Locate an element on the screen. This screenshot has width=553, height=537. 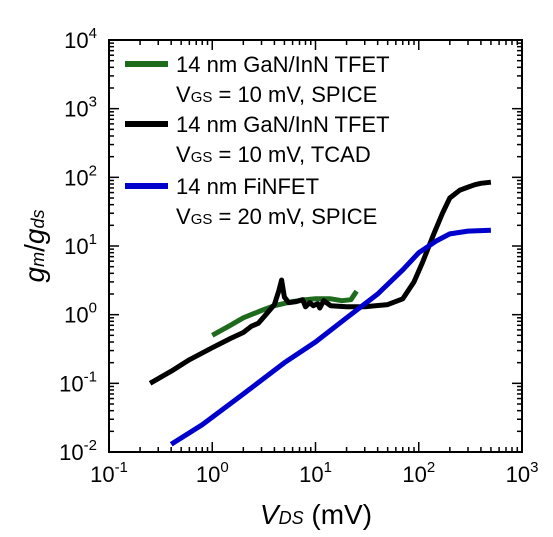
legend-cond-gan-spice: VGS = 10 mV, SPICE is located at coordinates (276, 94).